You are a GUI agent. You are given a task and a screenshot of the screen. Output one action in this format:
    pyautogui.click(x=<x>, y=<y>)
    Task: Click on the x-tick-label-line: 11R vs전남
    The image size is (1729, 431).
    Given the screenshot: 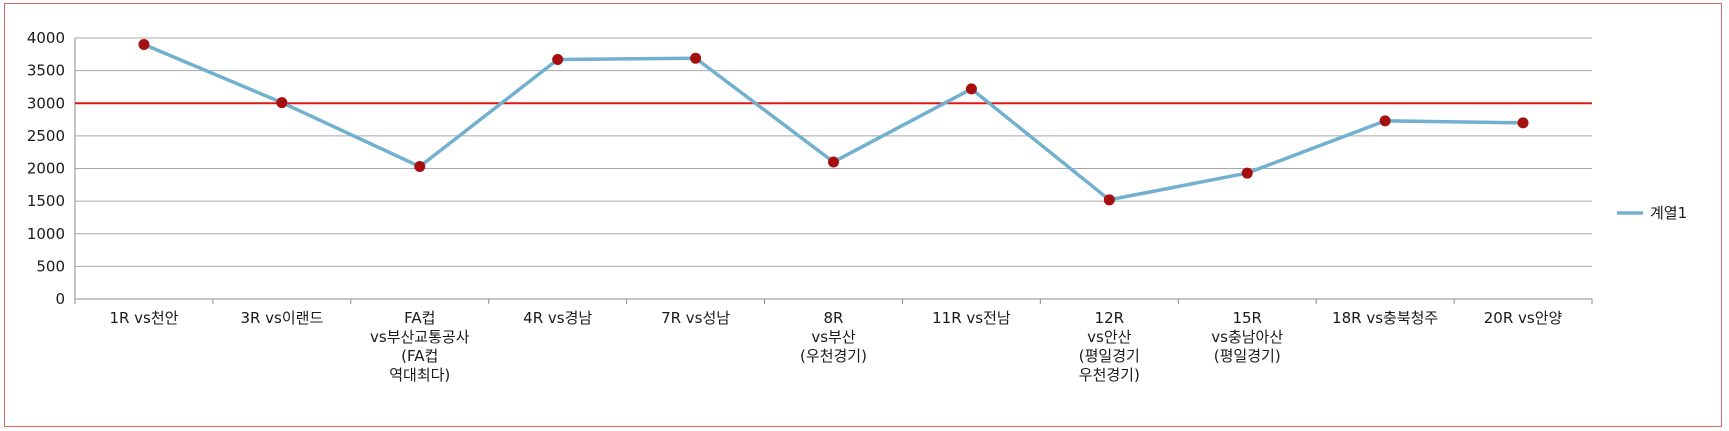 What is the action you would take?
    pyautogui.click(x=971, y=318)
    